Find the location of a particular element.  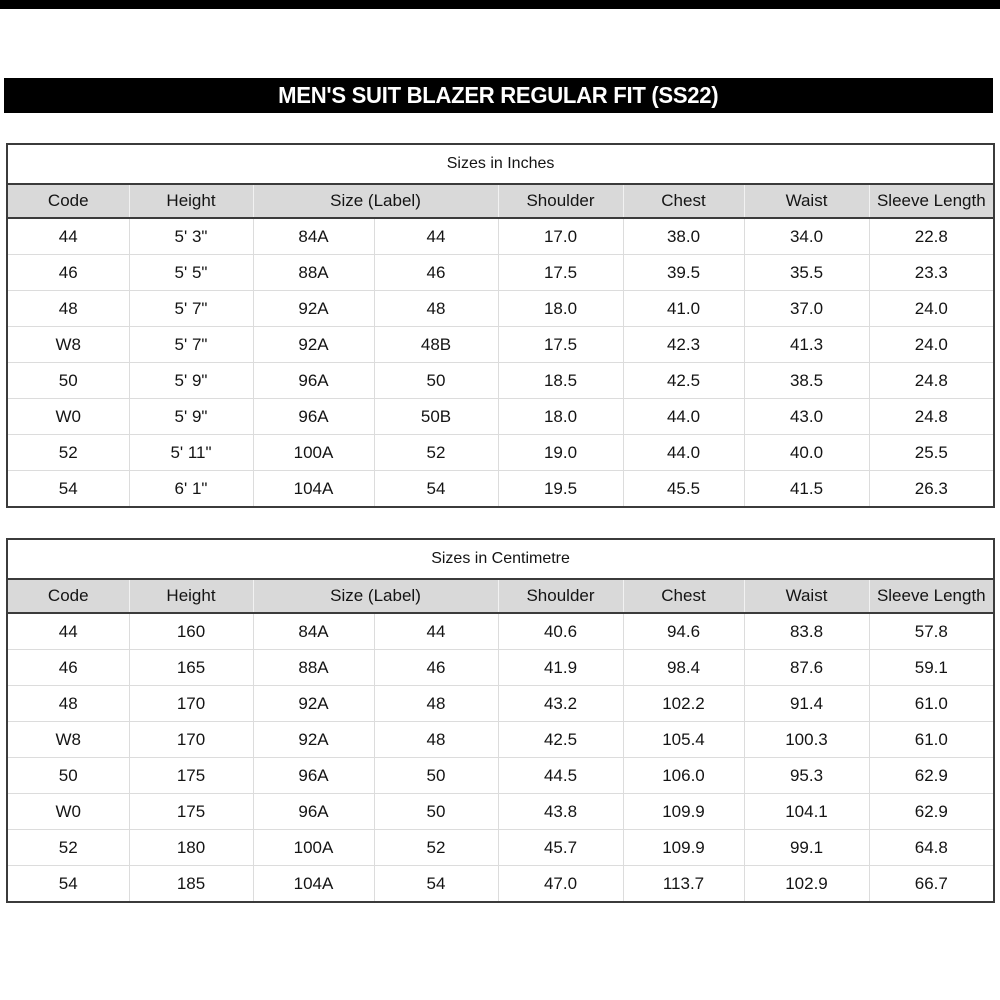

table-cell: 40.6 is located at coordinates (561, 631).